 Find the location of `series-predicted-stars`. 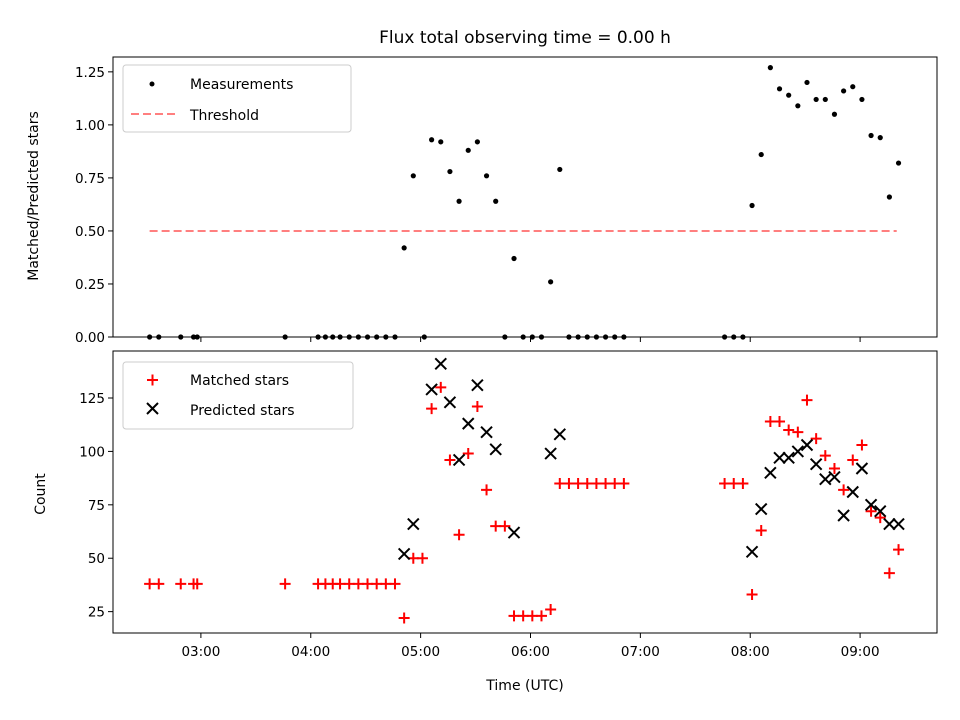

series-predicted-stars is located at coordinates (651, 459).